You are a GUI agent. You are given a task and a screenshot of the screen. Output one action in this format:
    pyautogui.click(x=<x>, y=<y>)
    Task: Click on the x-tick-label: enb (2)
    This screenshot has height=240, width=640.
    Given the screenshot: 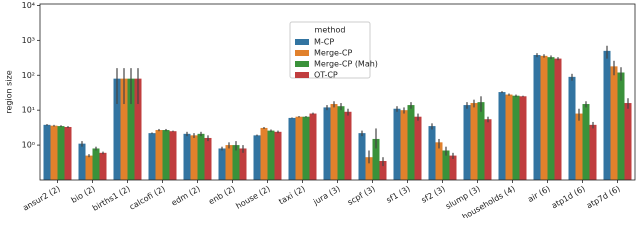 What is the action you would take?
    pyautogui.click(x=222, y=195)
    